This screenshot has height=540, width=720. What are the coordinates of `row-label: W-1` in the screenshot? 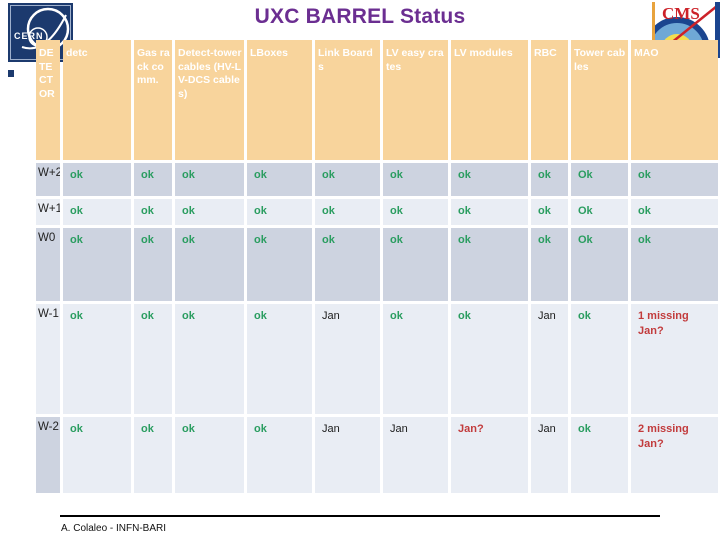 It's located at (48, 359).